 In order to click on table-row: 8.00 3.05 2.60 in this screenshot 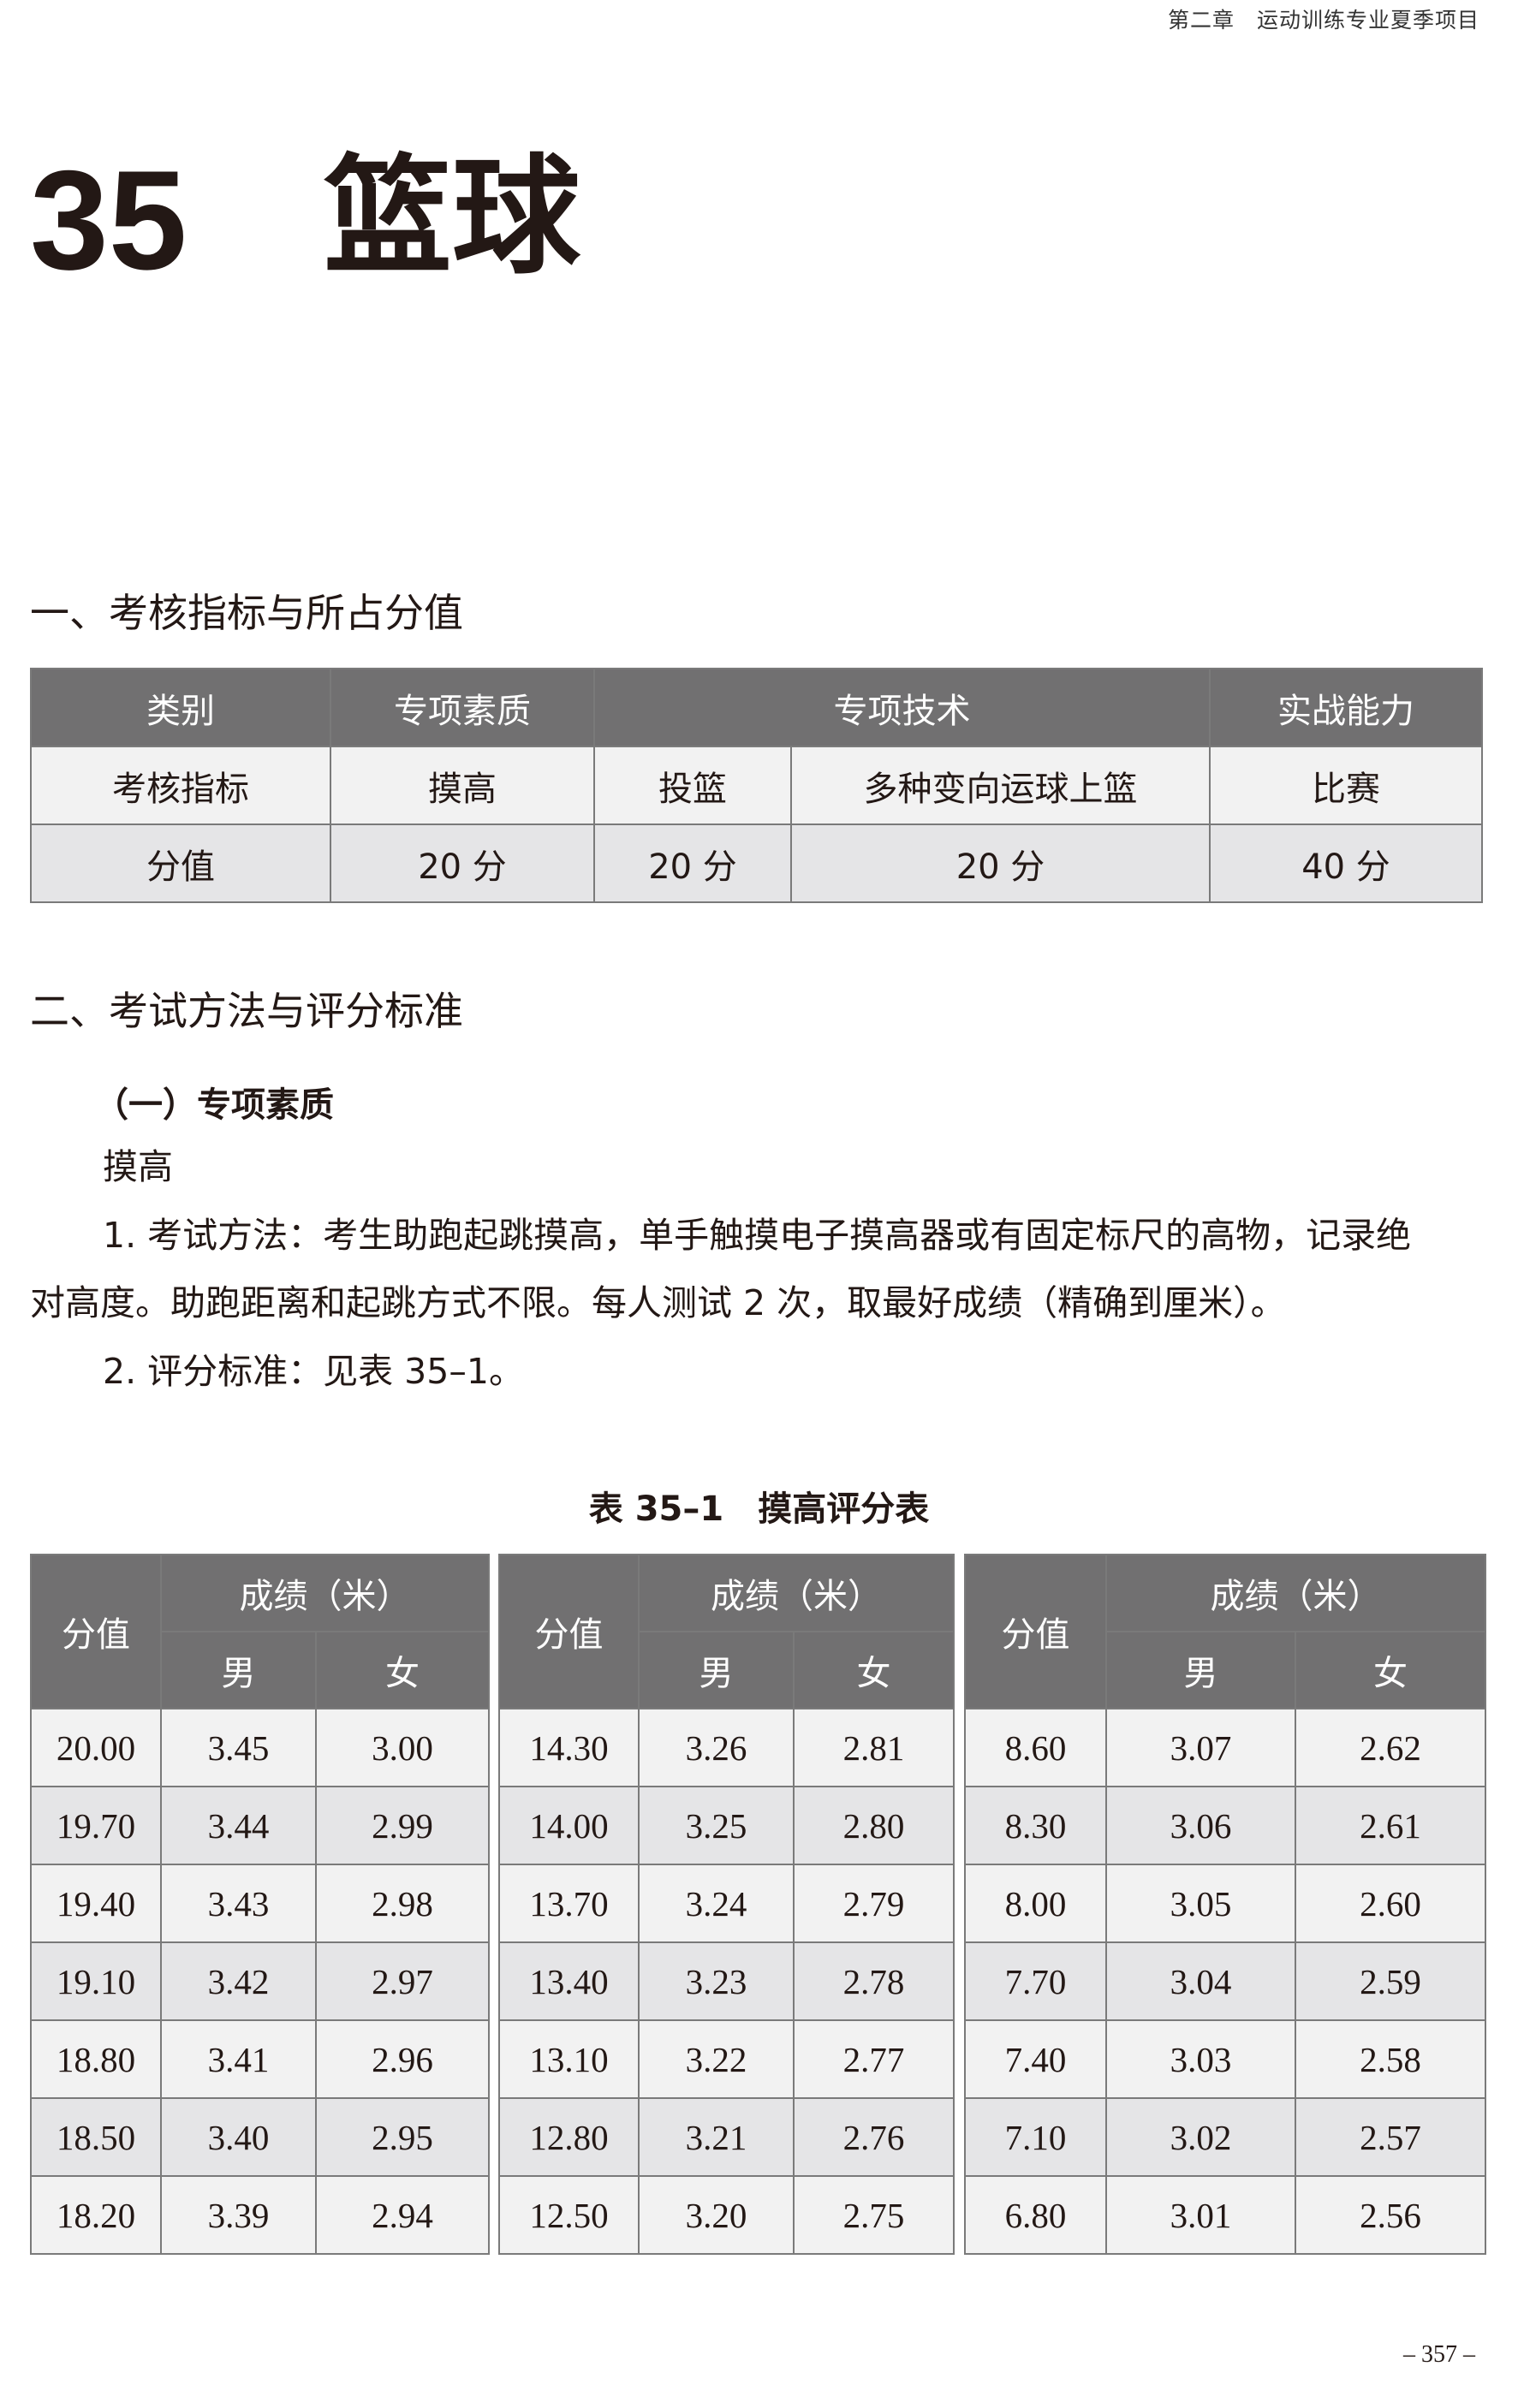, I will do `click(1225, 1903)`.